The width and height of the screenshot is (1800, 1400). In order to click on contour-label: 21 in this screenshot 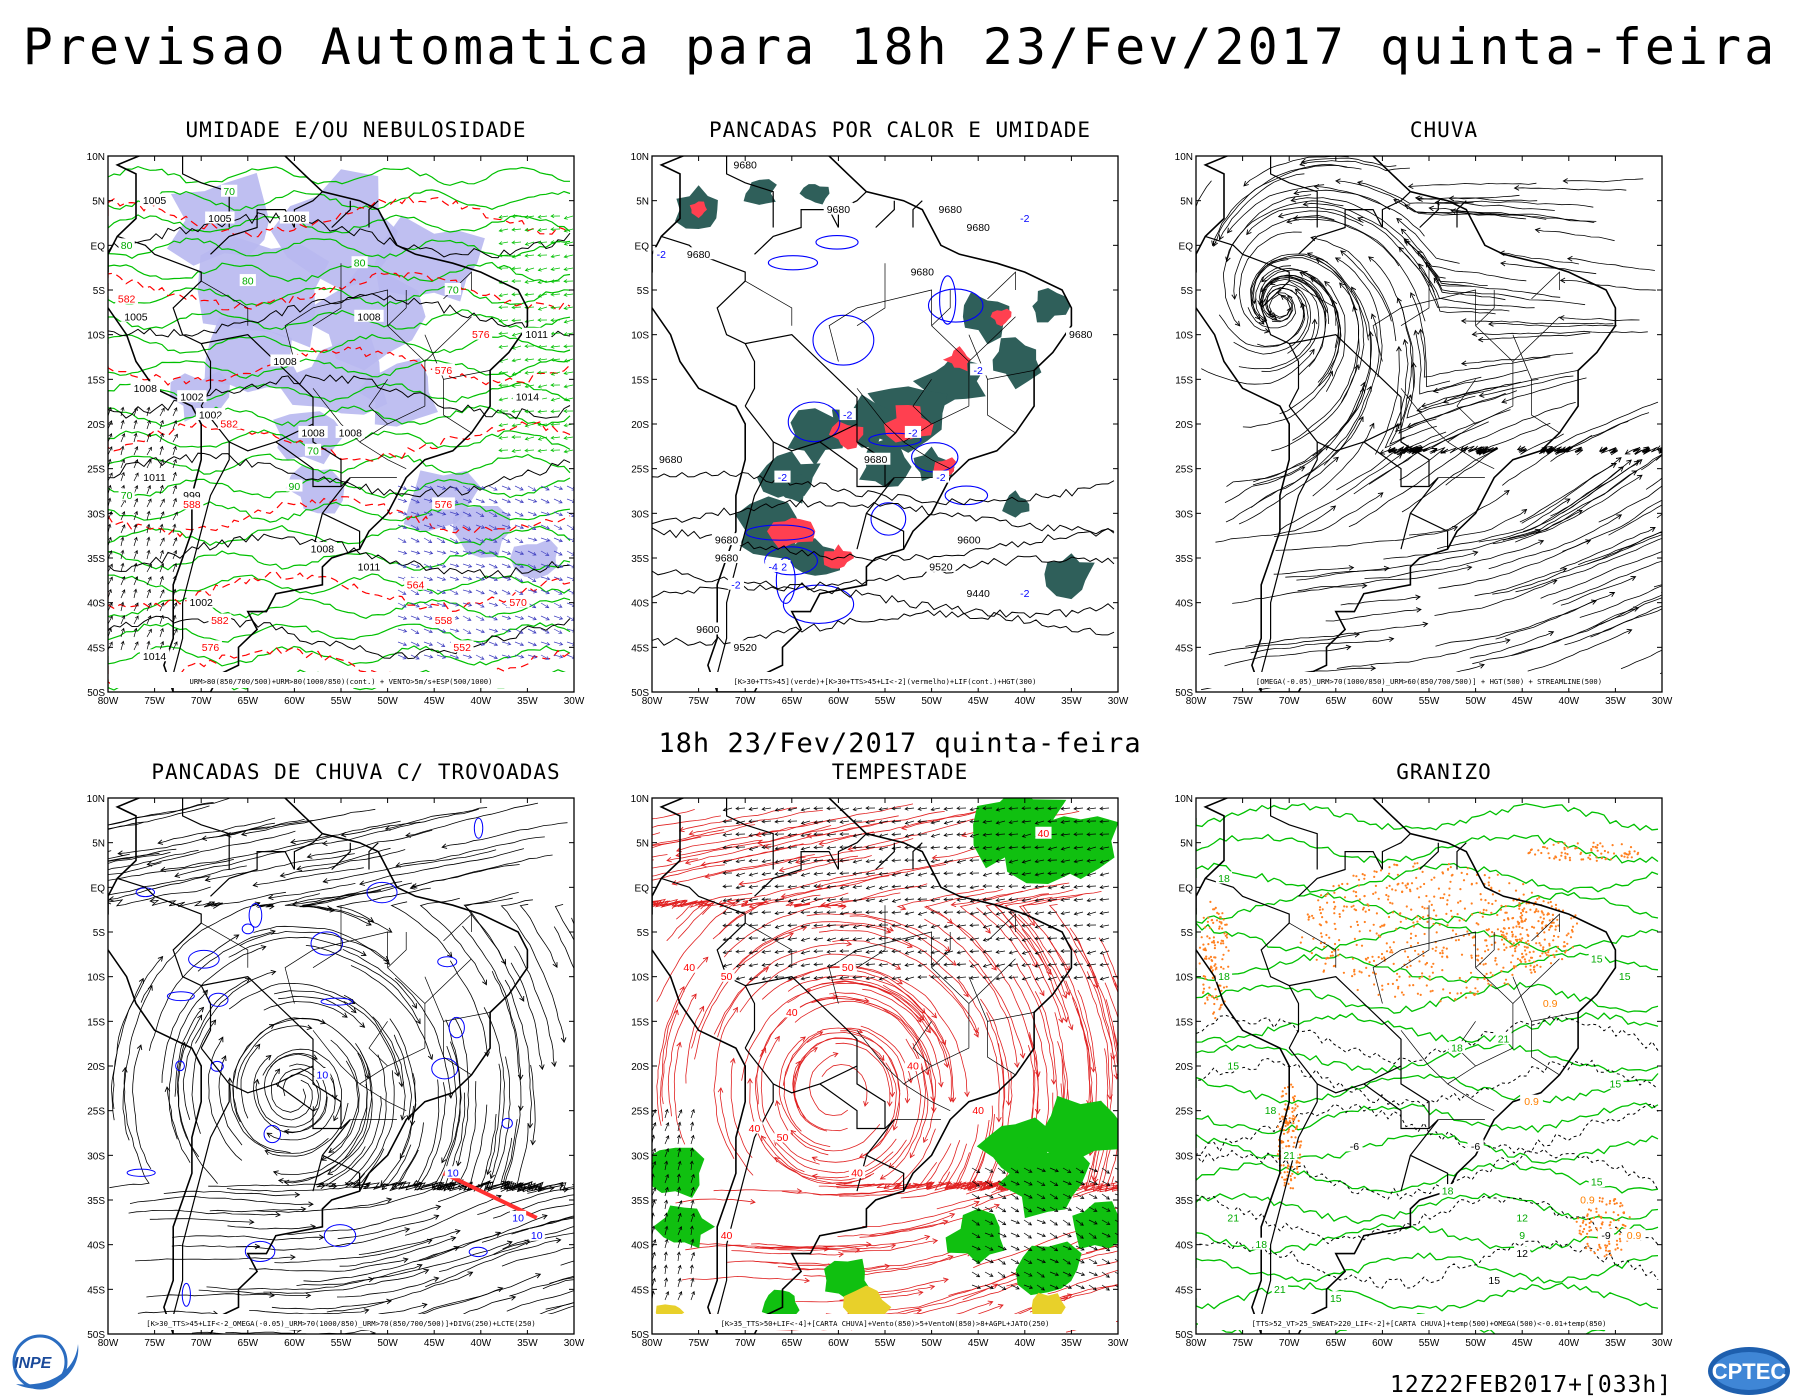, I will do `click(1280, 1290)`.